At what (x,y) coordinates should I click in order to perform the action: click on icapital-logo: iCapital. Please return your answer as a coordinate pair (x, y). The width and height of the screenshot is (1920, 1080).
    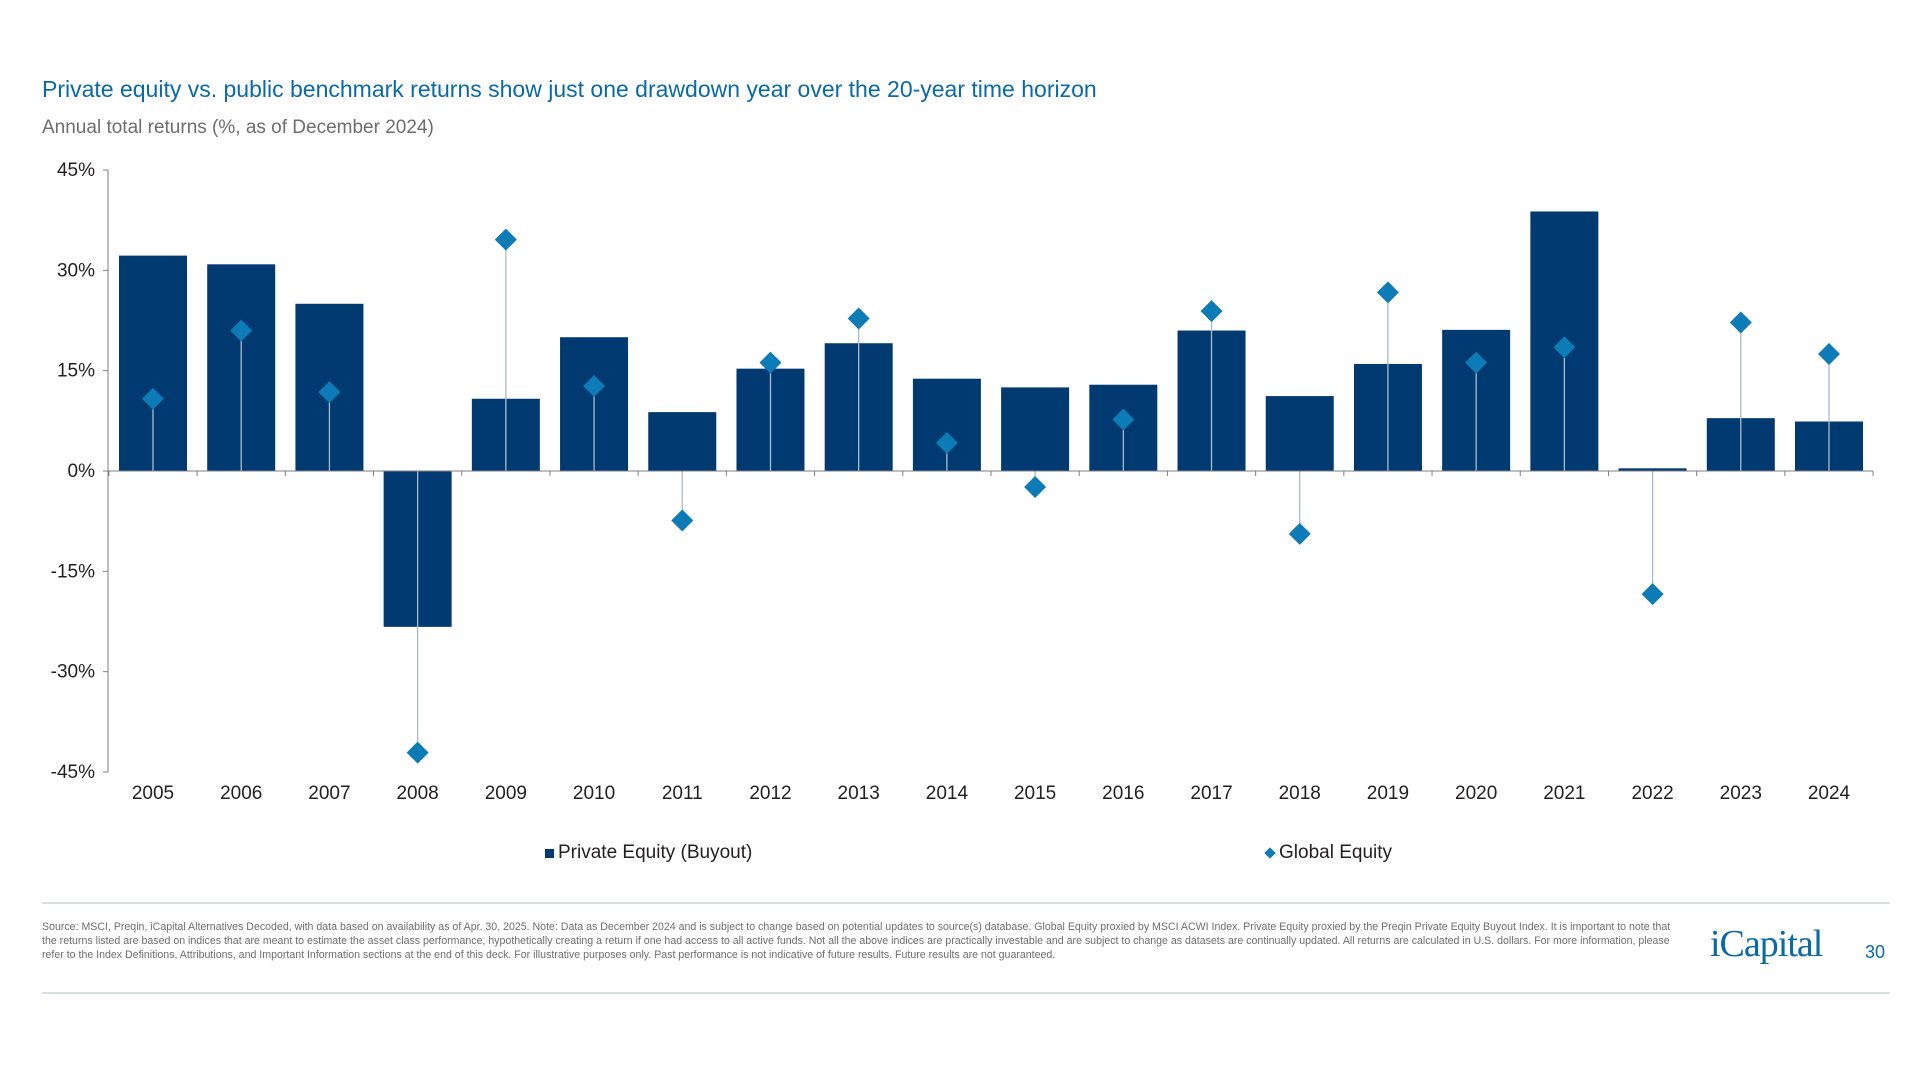
    Looking at the image, I should click on (1766, 944).